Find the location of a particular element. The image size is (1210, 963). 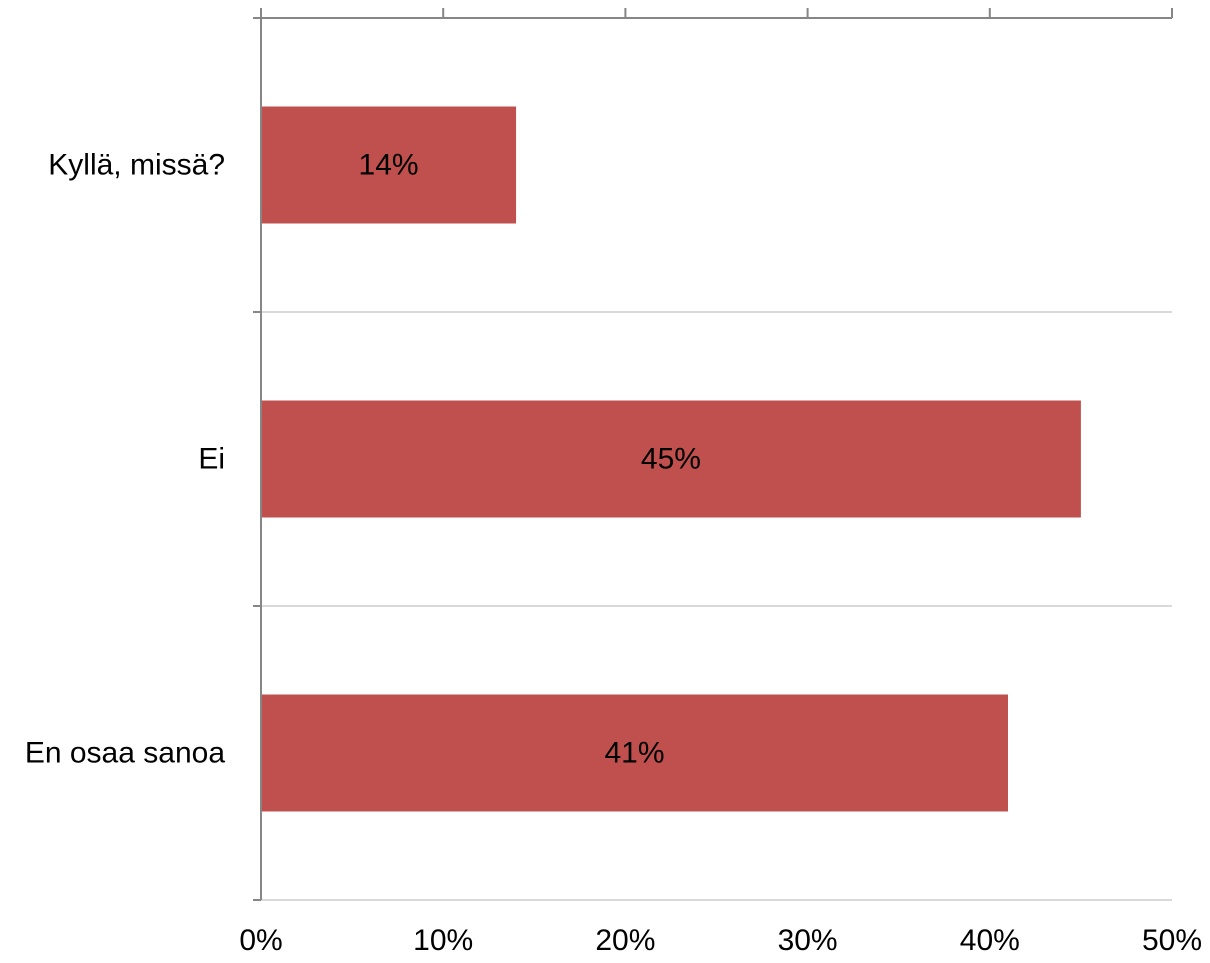

category-label: Kyllä, missä? is located at coordinates (136, 165).